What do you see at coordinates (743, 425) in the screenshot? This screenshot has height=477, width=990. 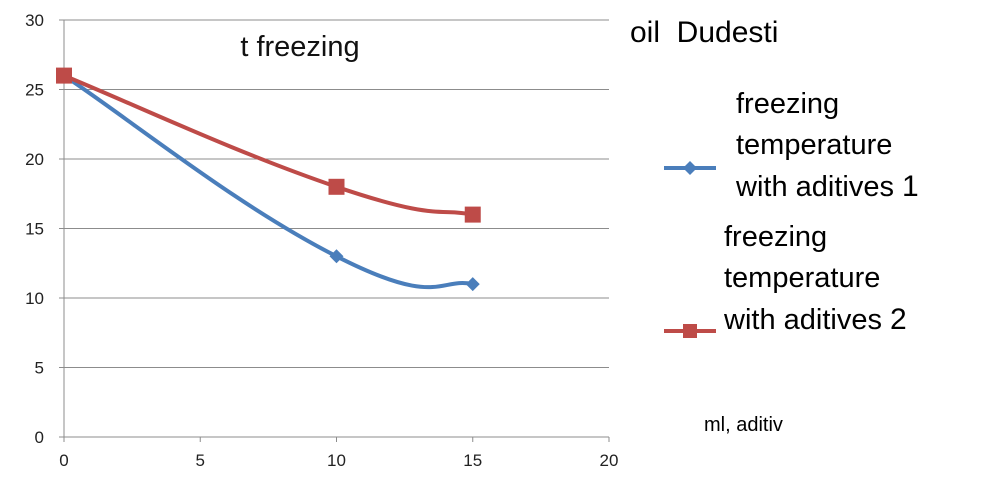 I see `x-axis-label: ml, aditiv` at bounding box center [743, 425].